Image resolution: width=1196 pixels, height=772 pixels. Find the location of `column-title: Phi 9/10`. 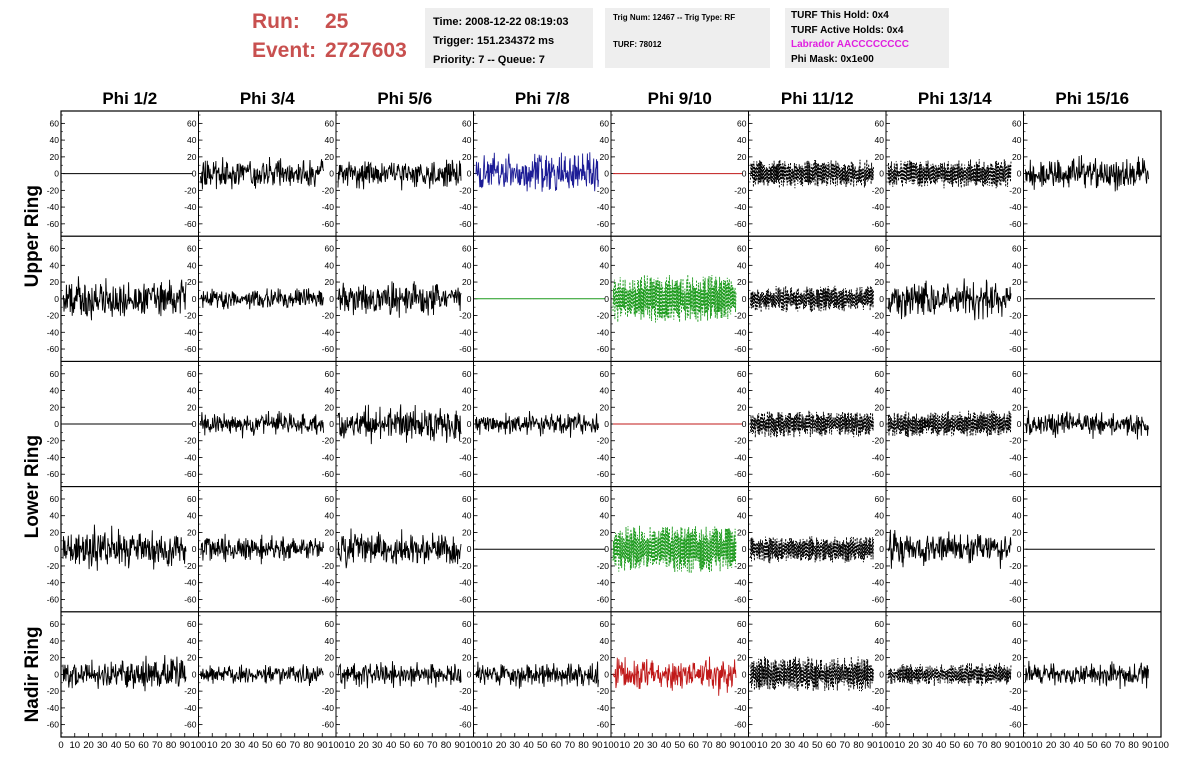

column-title: Phi 9/10 is located at coordinates (680, 98).